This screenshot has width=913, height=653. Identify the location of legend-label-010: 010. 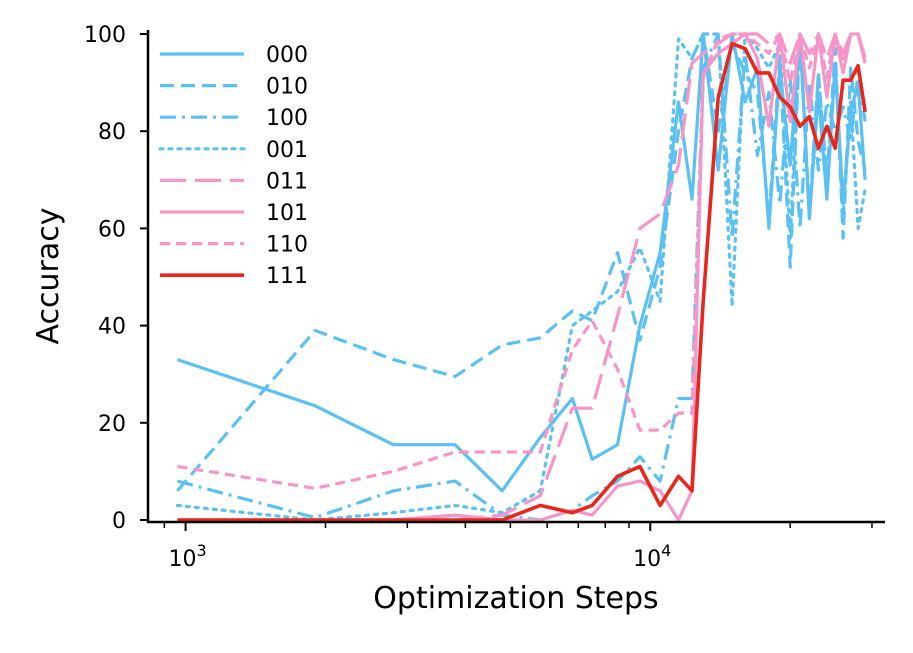
(287, 87).